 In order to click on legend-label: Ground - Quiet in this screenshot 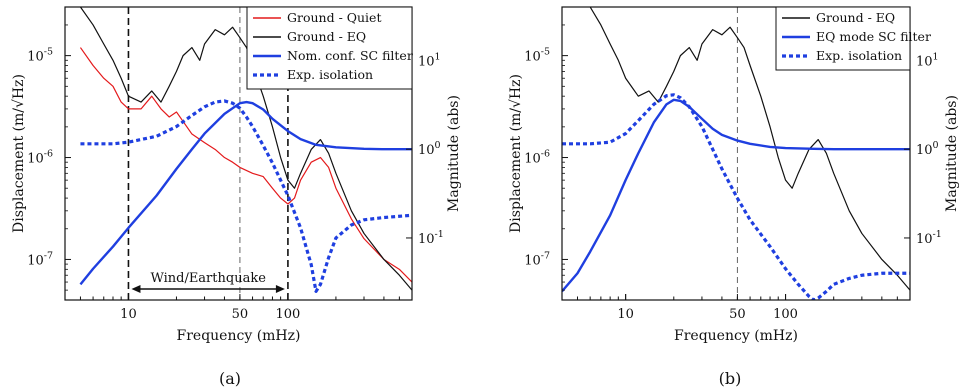, I will do `click(334, 17)`.